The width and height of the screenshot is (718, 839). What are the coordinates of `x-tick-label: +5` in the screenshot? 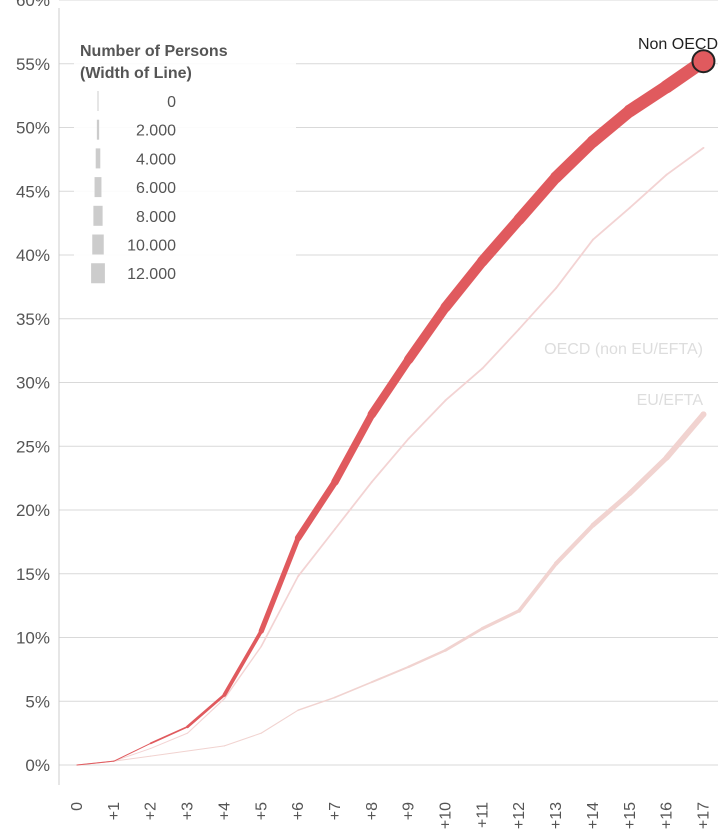 It's located at (261, 811).